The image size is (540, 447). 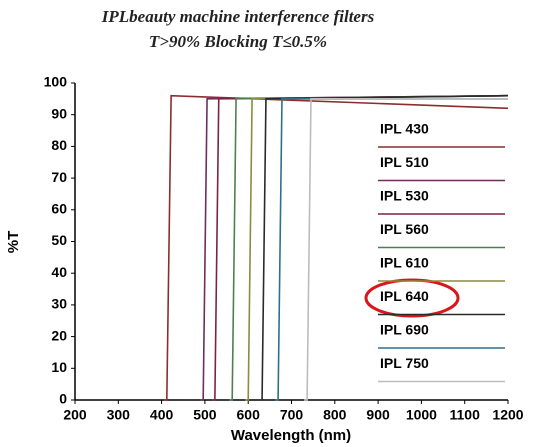 What do you see at coordinates (378, 415) in the screenshot?
I see `x-tick-label: 900` at bounding box center [378, 415].